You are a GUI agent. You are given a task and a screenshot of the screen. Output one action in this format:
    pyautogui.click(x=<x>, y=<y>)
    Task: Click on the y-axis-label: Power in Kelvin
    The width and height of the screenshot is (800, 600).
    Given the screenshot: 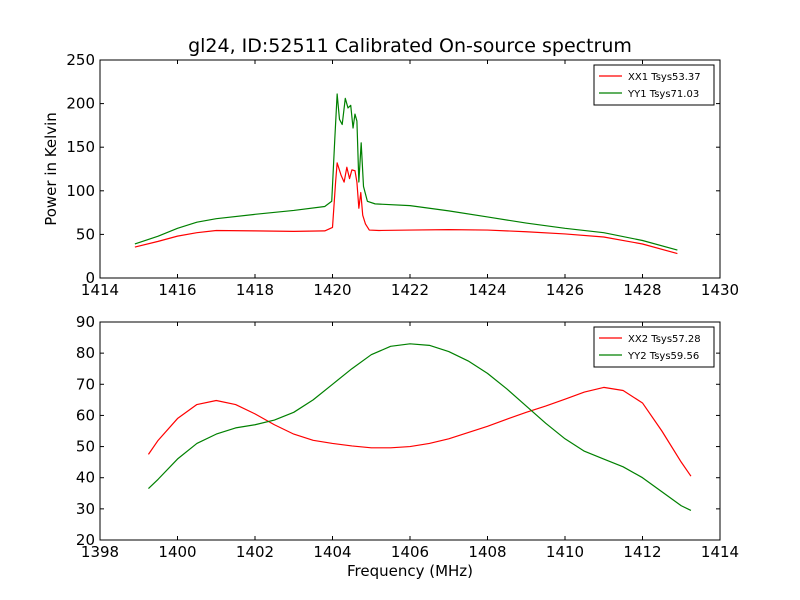 What is the action you would take?
    pyautogui.click(x=51, y=169)
    